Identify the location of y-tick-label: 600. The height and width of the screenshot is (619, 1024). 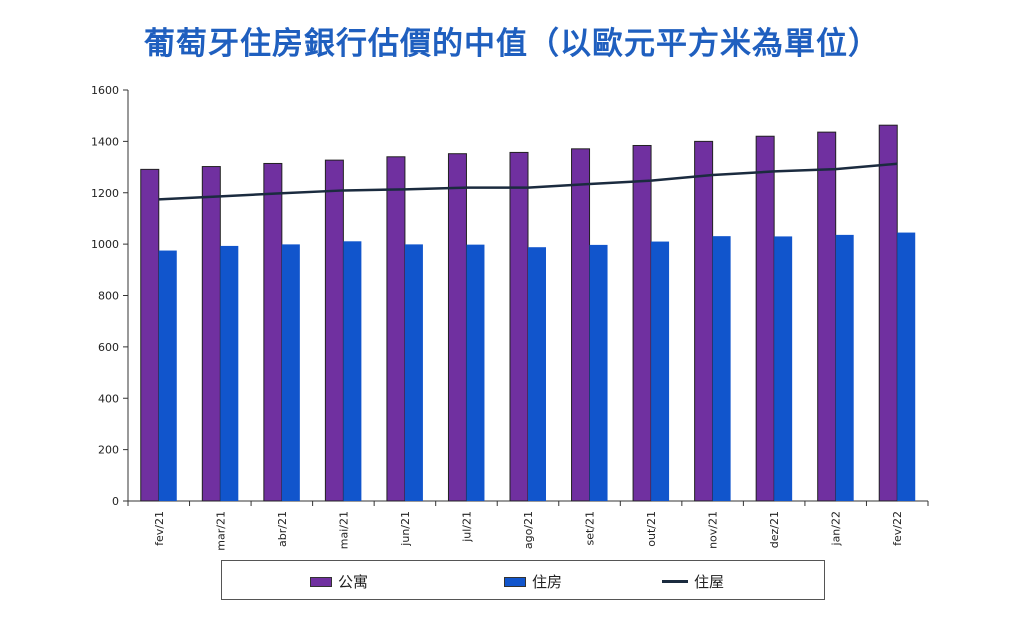
(108, 347).